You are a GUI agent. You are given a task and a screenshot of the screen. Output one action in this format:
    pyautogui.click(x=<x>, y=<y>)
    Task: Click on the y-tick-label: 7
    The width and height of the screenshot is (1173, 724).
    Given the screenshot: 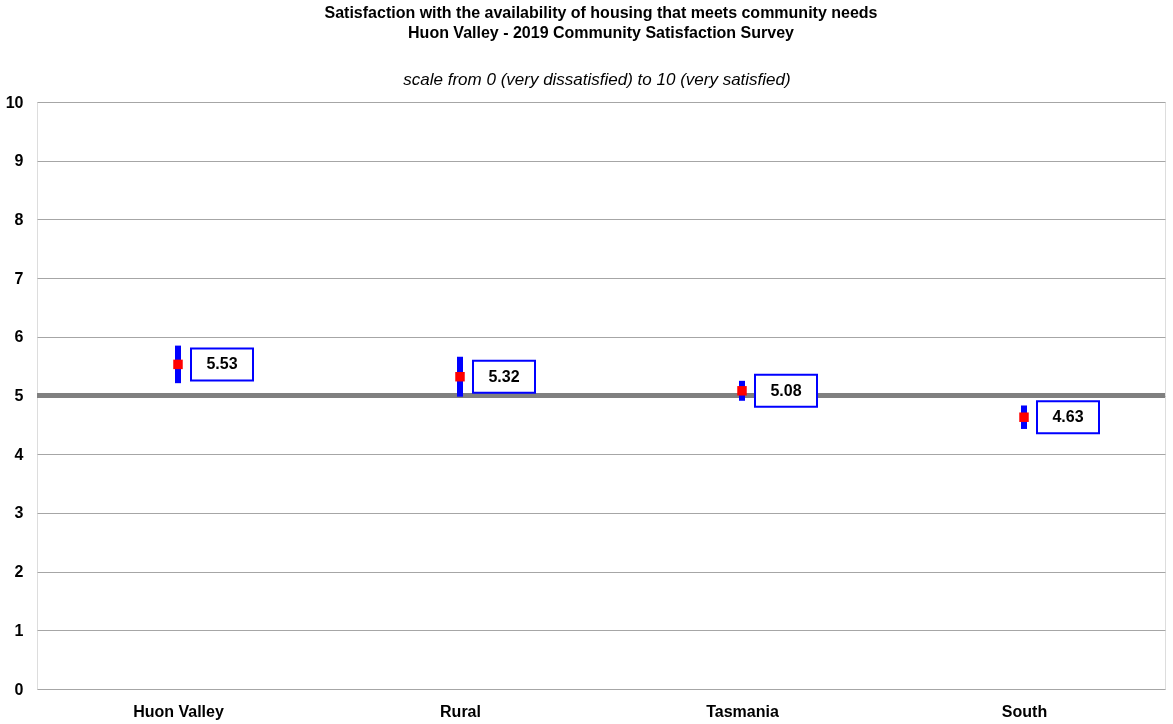 What is the action you would take?
    pyautogui.click(x=19, y=278)
    